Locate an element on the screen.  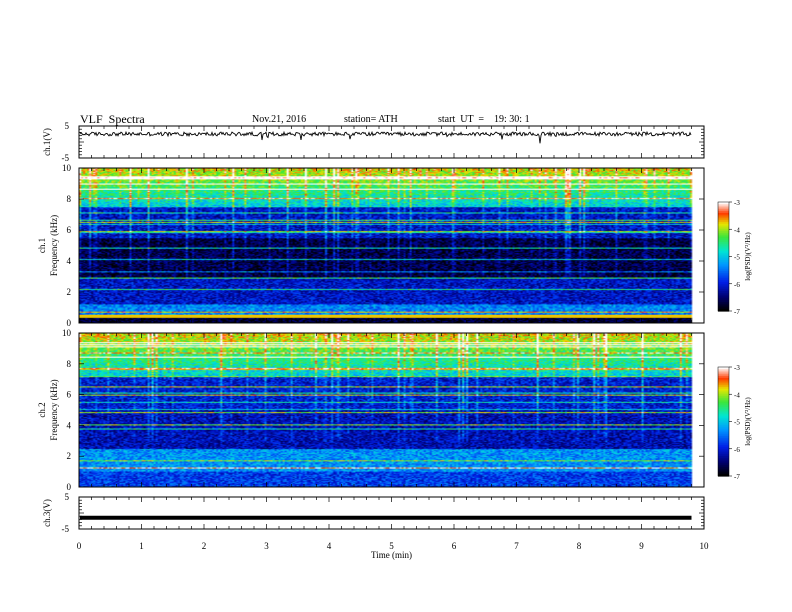
ch2-spectrogram-colorbar-tick-label: -4 is located at coordinates (737, 395).